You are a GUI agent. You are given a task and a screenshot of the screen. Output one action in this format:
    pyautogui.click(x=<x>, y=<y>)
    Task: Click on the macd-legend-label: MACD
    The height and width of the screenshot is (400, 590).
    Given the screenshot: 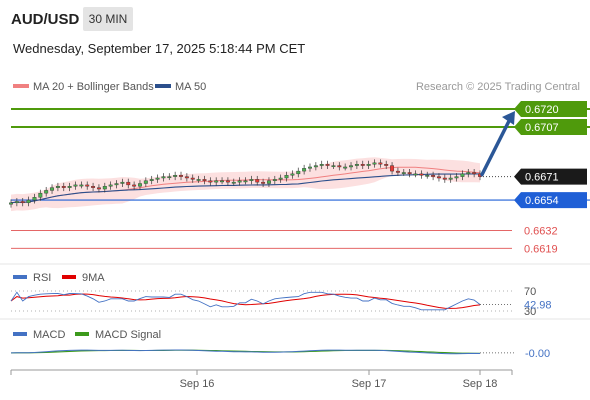 What is the action you would take?
    pyautogui.click(x=49, y=335)
    